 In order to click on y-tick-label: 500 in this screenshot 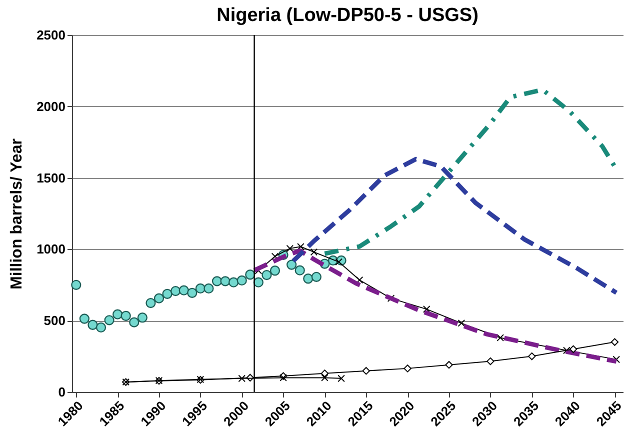, I will do `click(55, 320)`.